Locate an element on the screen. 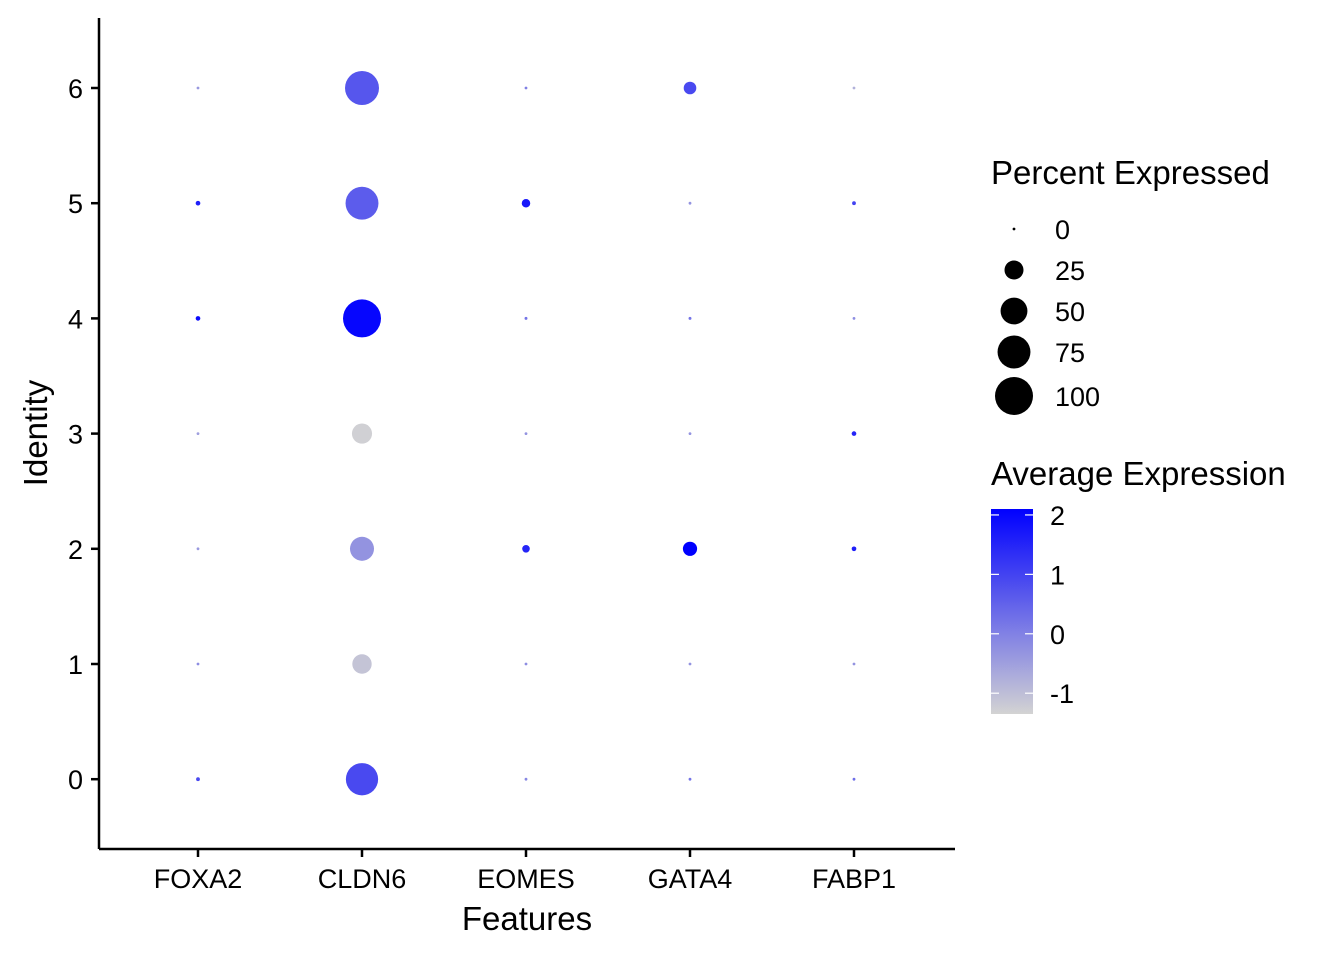 This screenshot has width=1344, height=960. size-legend-label: 25 is located at coordinates (1070, 271).